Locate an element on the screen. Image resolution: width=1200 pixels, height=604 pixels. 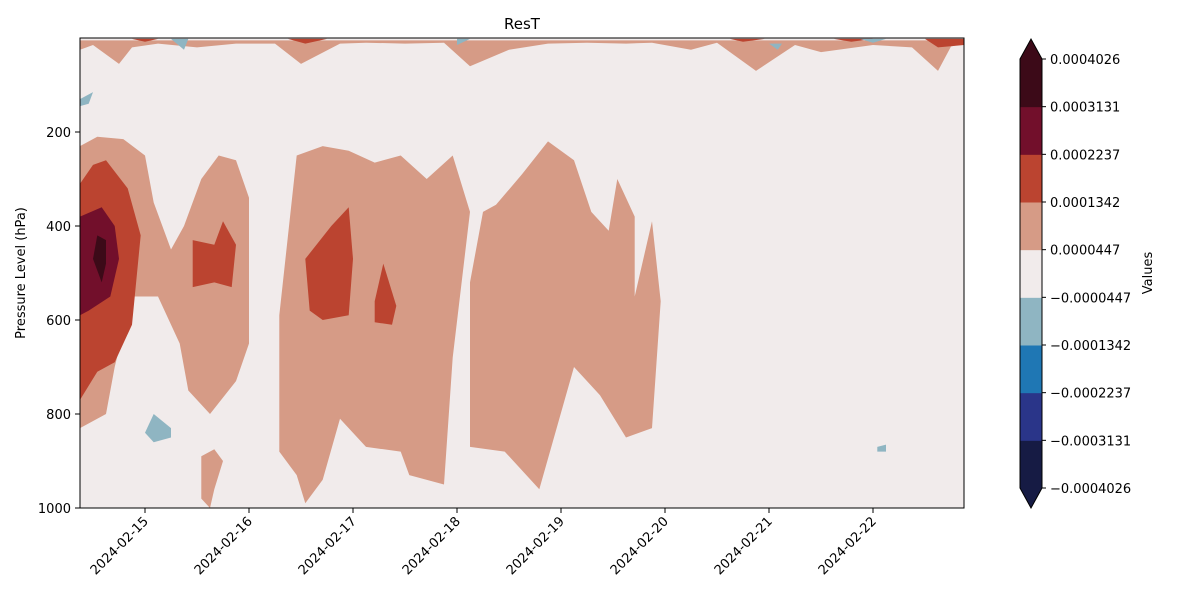
x-tick-label-0: 2024-02-15 is located at coordinates (120, 546).